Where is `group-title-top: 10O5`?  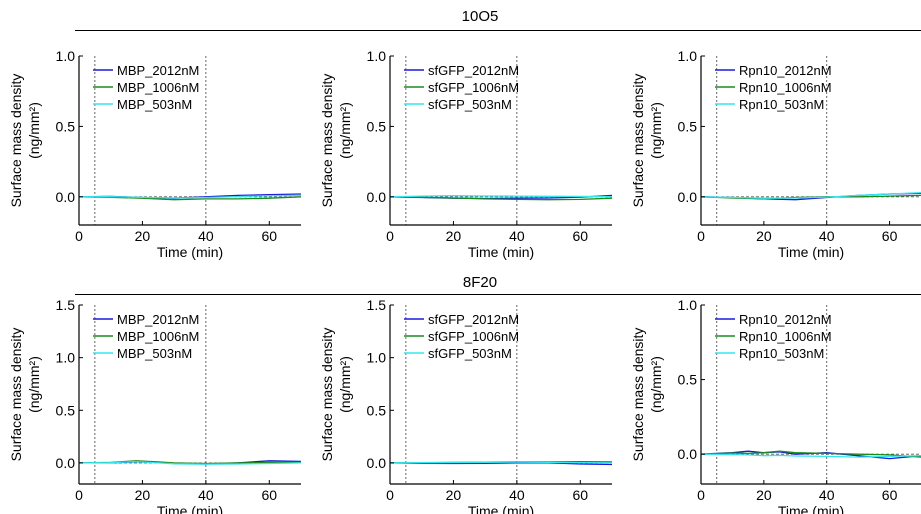 group-title-top: 10O5 is located at coordinates (480, 16).